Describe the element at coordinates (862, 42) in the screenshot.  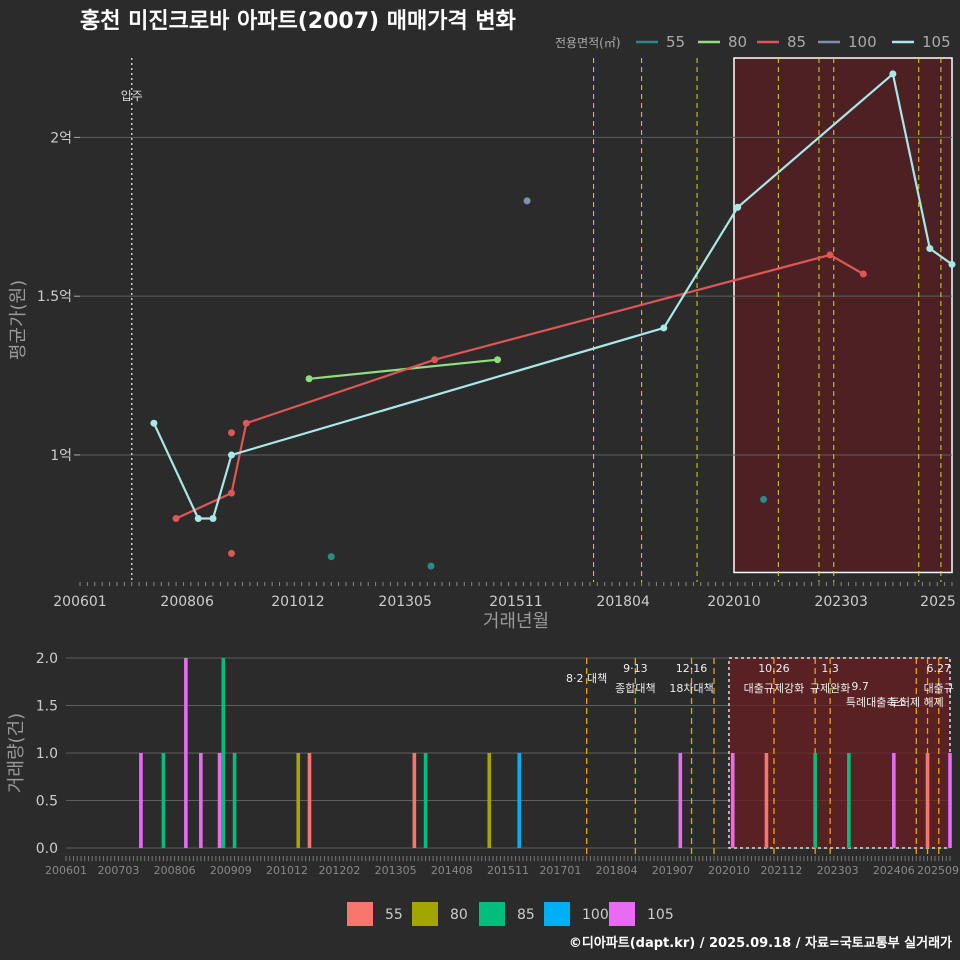
I see `legend-label-100: 100` at that location.